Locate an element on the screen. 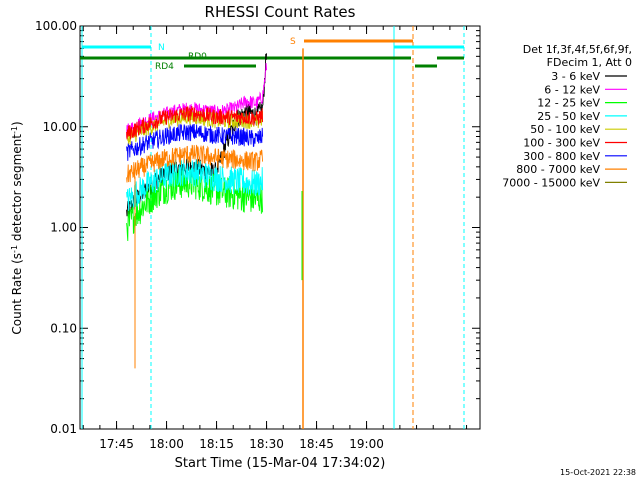 Image resolution: width=640 pixels, height=480 pixels. legend-entry-label: 3 - 6 keV is located at coordinates (575, 76).